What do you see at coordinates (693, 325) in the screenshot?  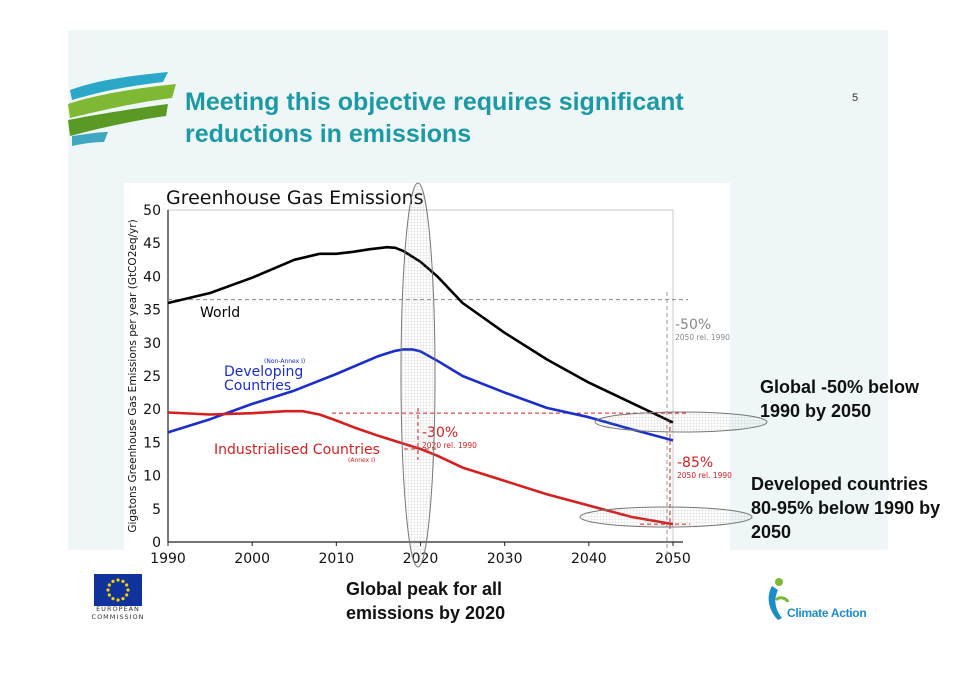 I see `annotation-label-0: -50%` at bounding box center [693, 325].